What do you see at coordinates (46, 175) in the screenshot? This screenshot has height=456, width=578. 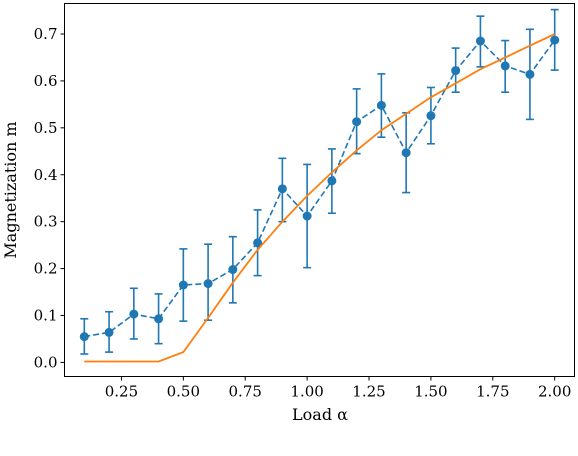 I see `y-tick-label: 0.4` at bounding box center [46, 175].